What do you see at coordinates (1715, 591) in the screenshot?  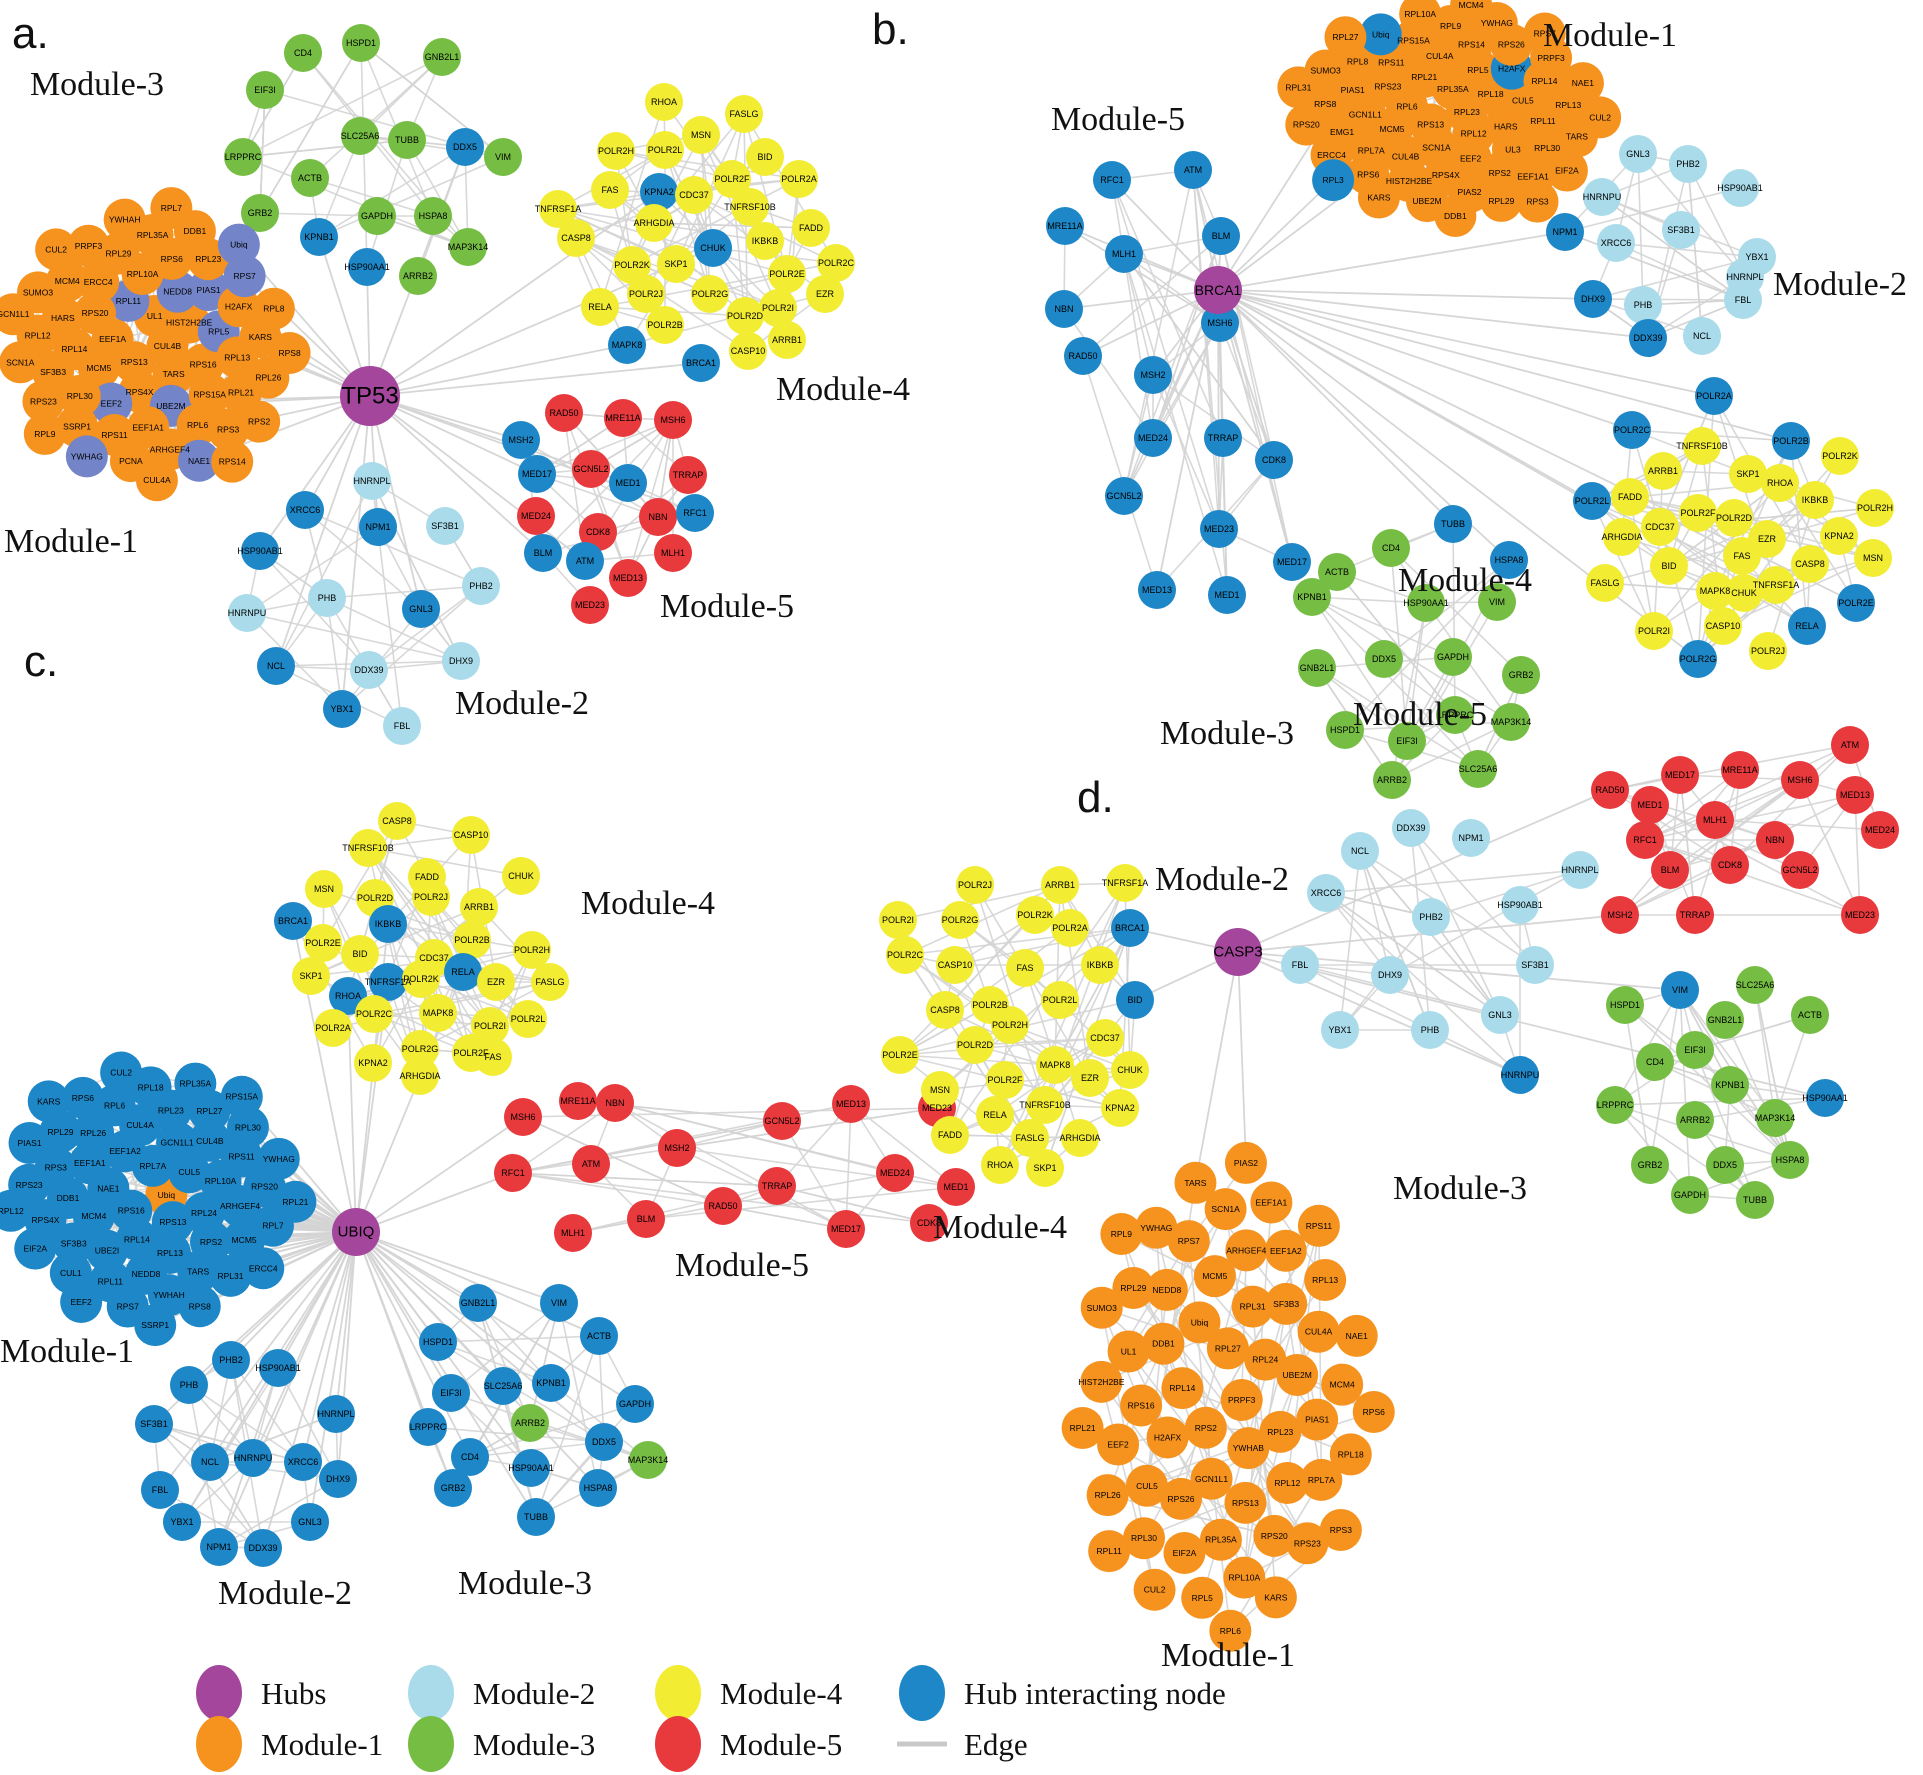 I see `node-MAPK8` at bounding box center [1715, 591].